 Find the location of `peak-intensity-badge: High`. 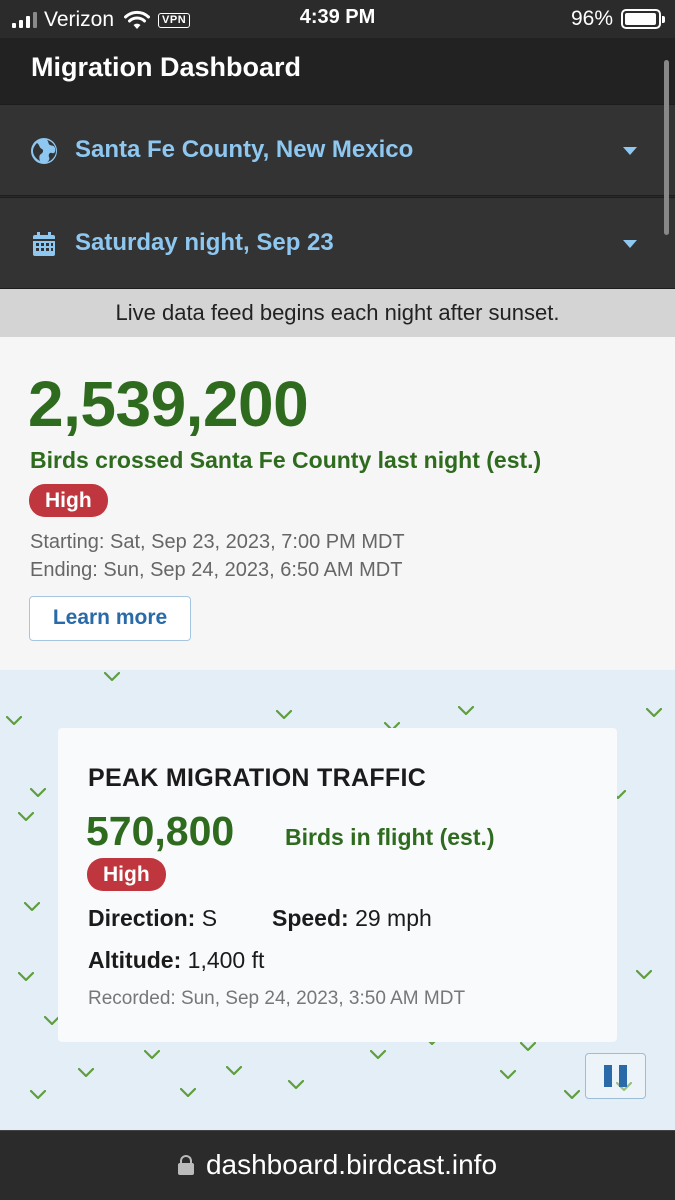

peak-intensity-badge: High is located at coordinates (126, 874).